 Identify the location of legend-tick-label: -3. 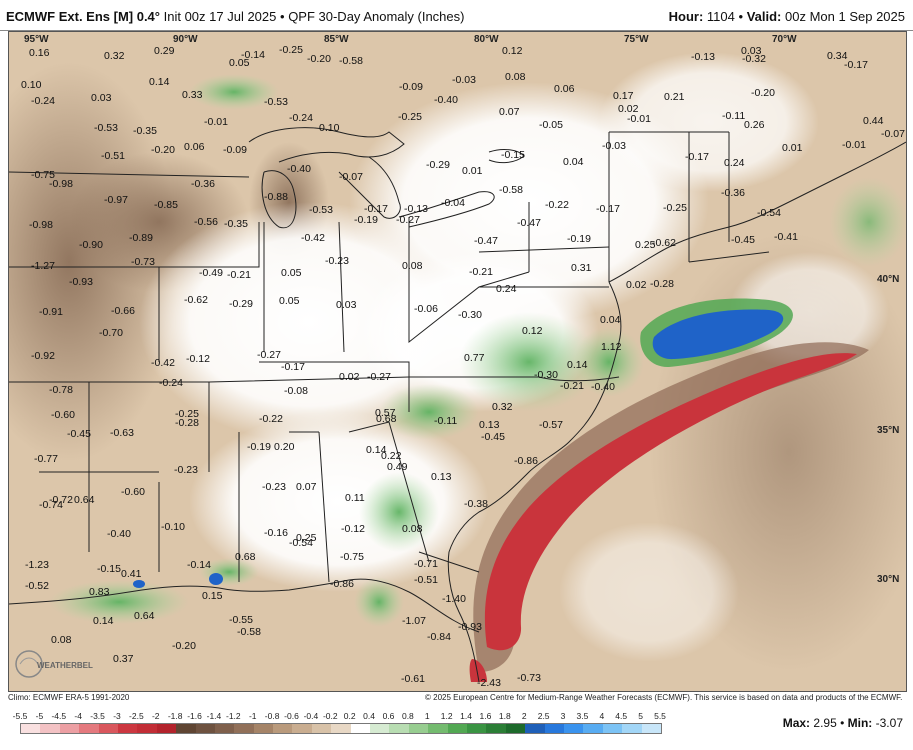
(117, 716).